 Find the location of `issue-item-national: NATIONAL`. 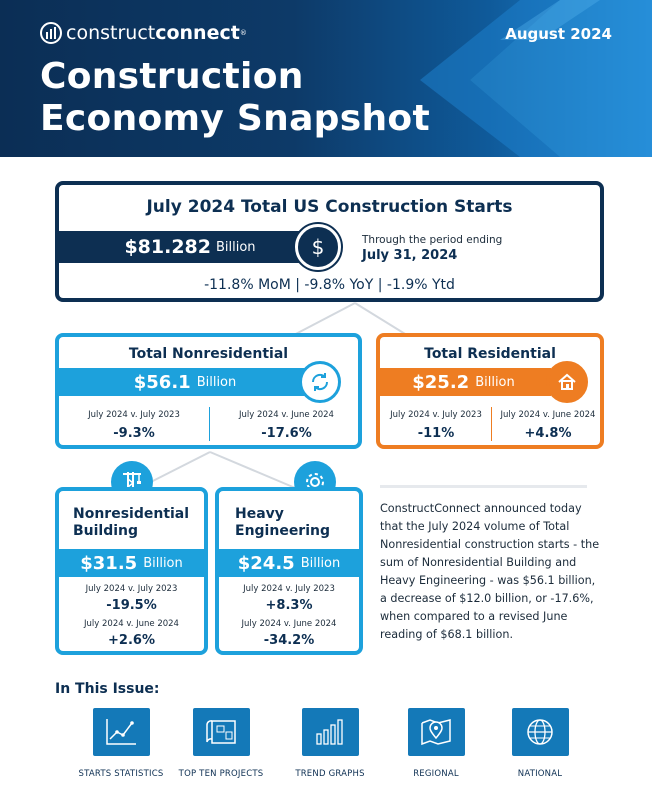

issue-item-national: NATIONAL is located at coordinates (540, 743).